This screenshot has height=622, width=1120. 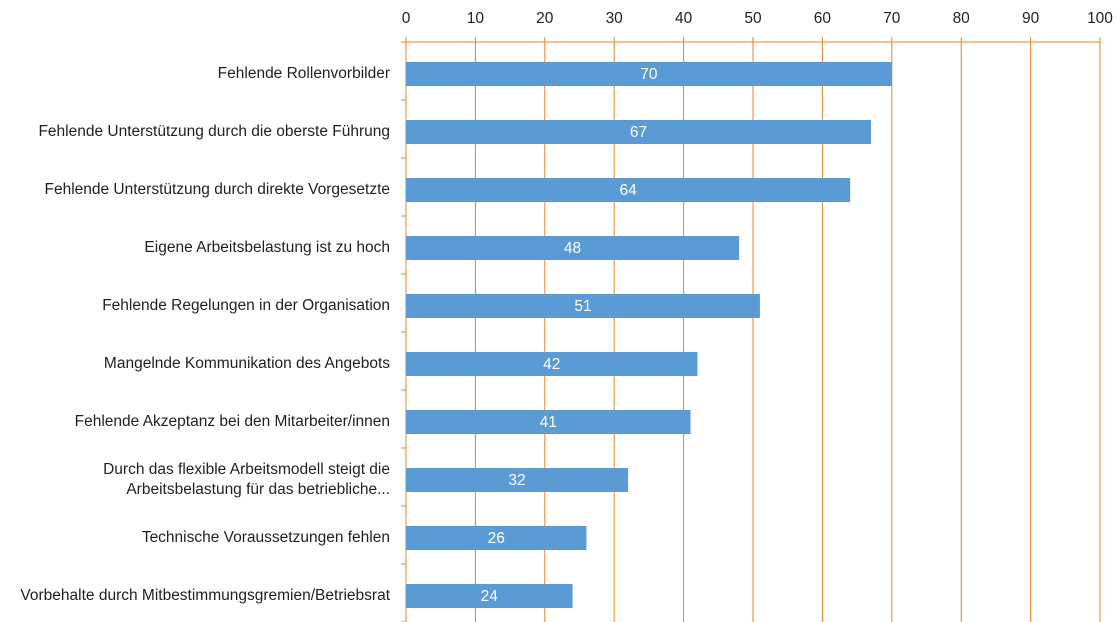 I want to click on x-tick-label: 0, so click(x=406, y=18).